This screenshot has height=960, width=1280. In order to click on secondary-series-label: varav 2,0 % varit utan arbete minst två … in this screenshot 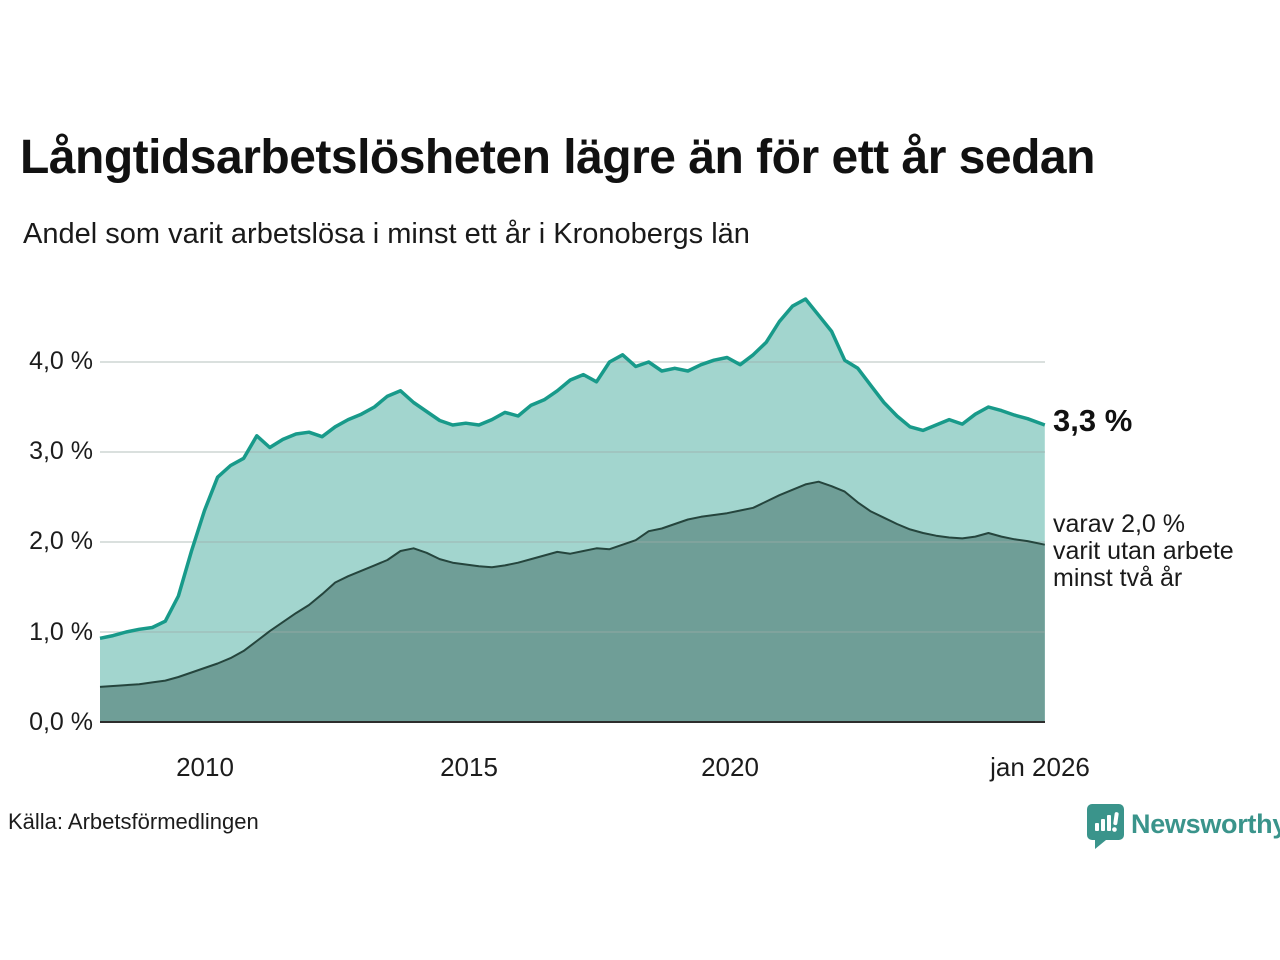, I will do `click(1143, 551)`.